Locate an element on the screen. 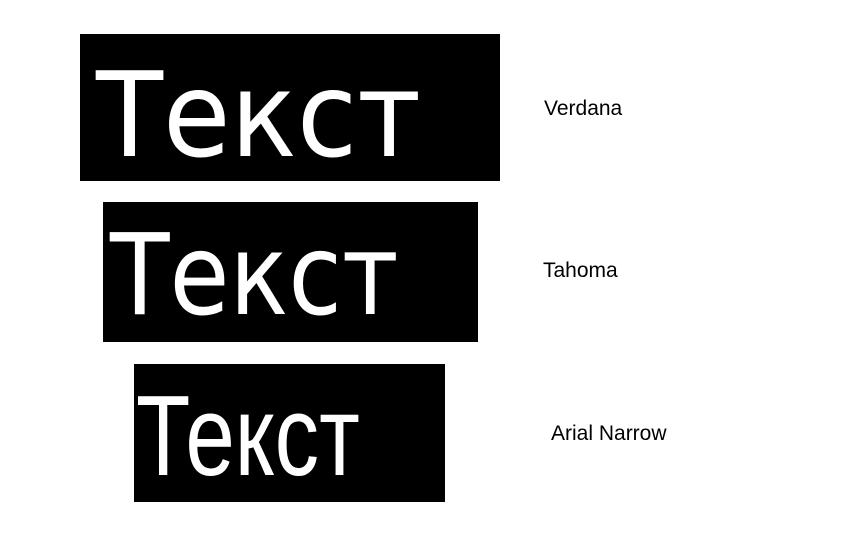 The image size is (848, 535). sample-text-verdana: Текст is located at coordinates (259, 113).